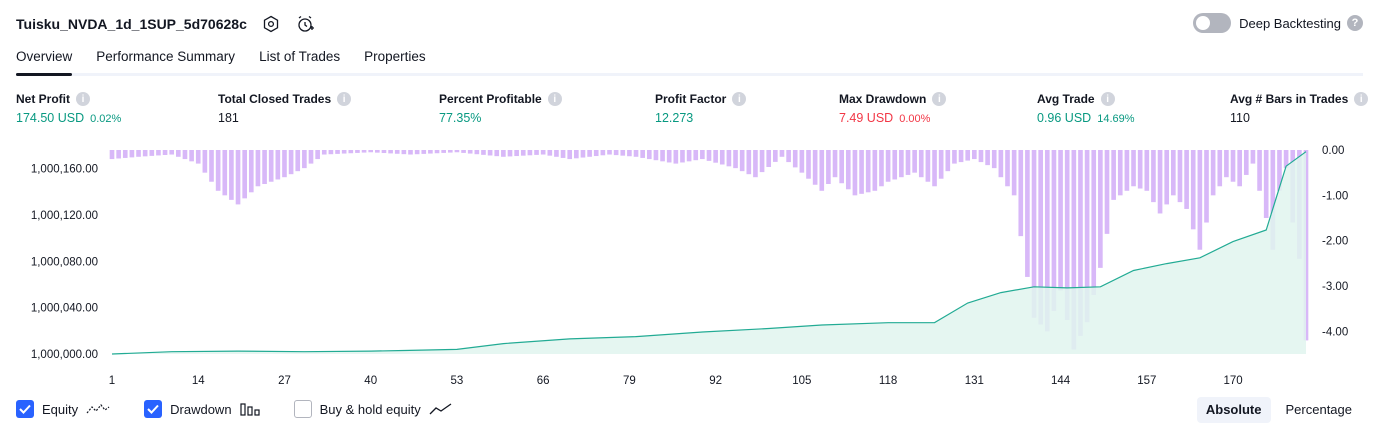  I want to click on legend-equity: Equity, so click(63, 409).